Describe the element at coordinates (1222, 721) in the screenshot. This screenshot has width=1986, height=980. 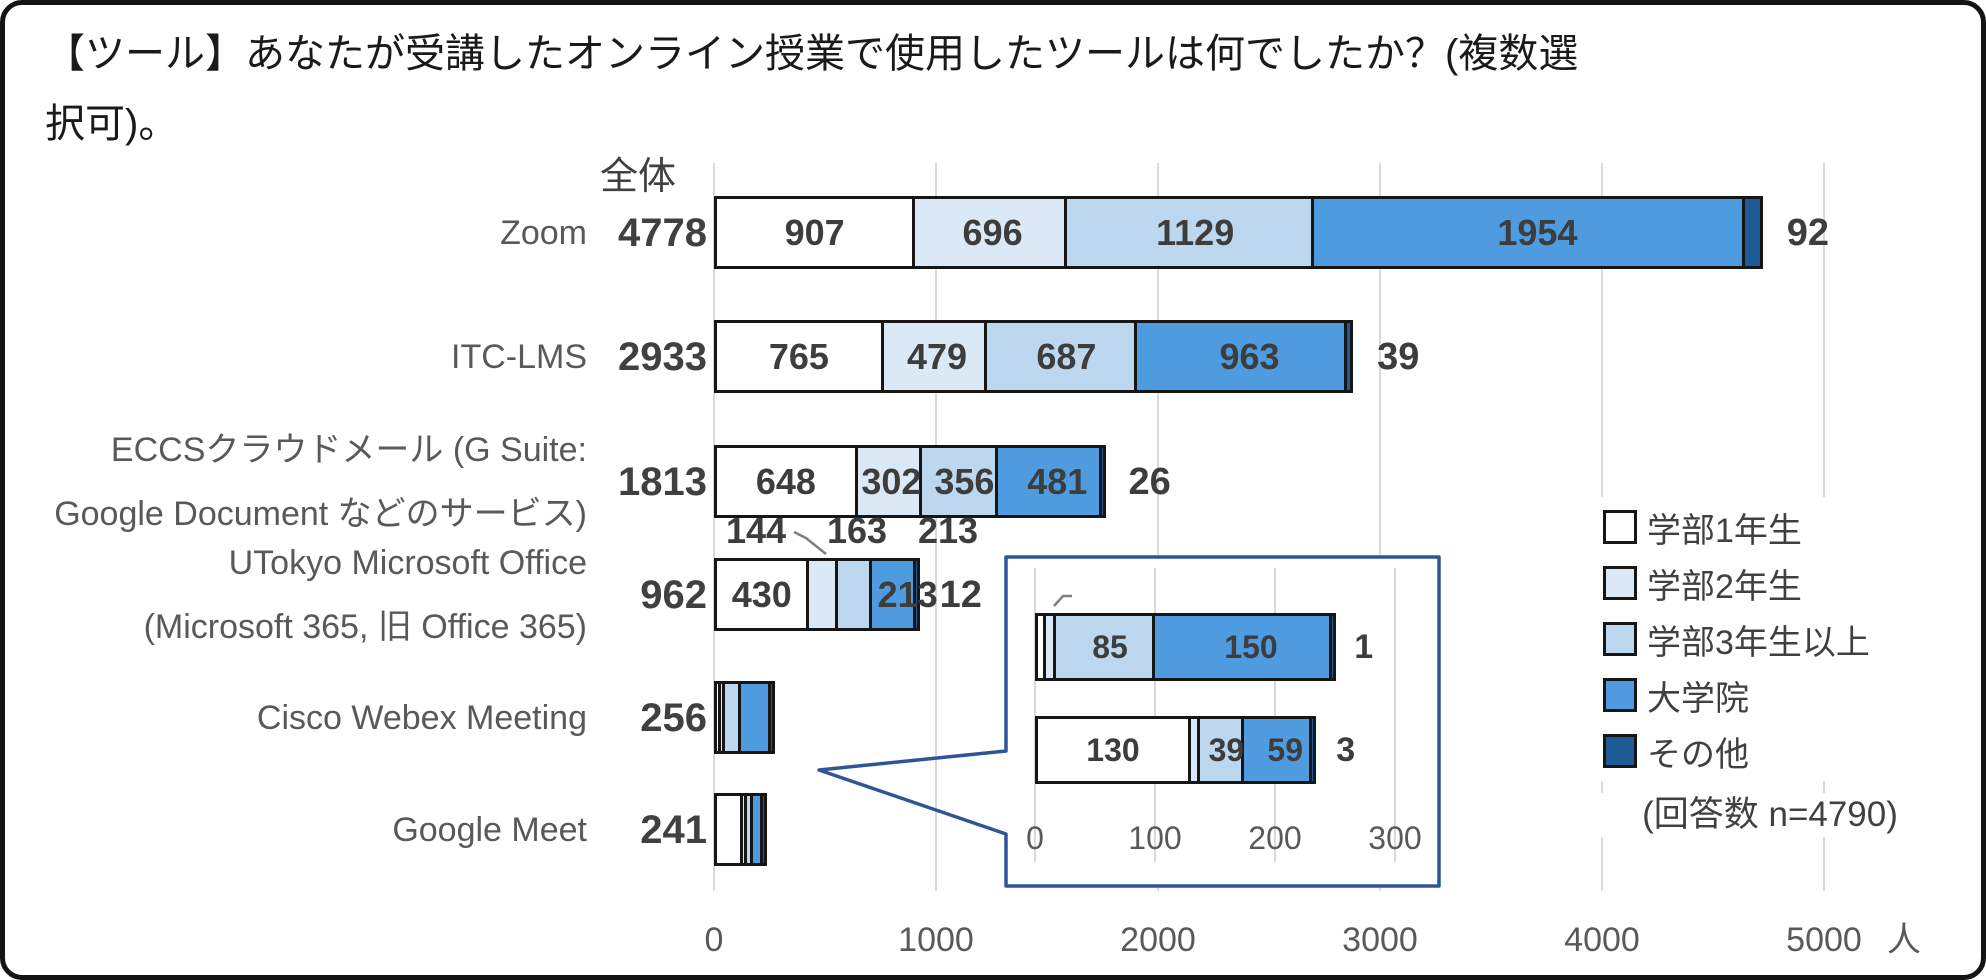
I see `inset-zoom-panel: 0 100 200 300 85 150 1 130 39 59 3` at that location.